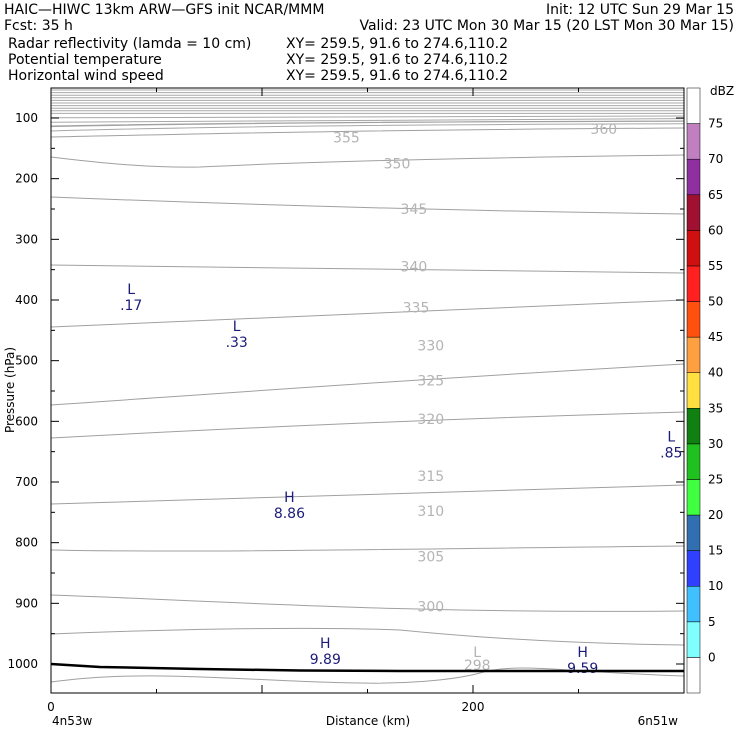  I want to click on theta-label: 315, so click(430, 477).